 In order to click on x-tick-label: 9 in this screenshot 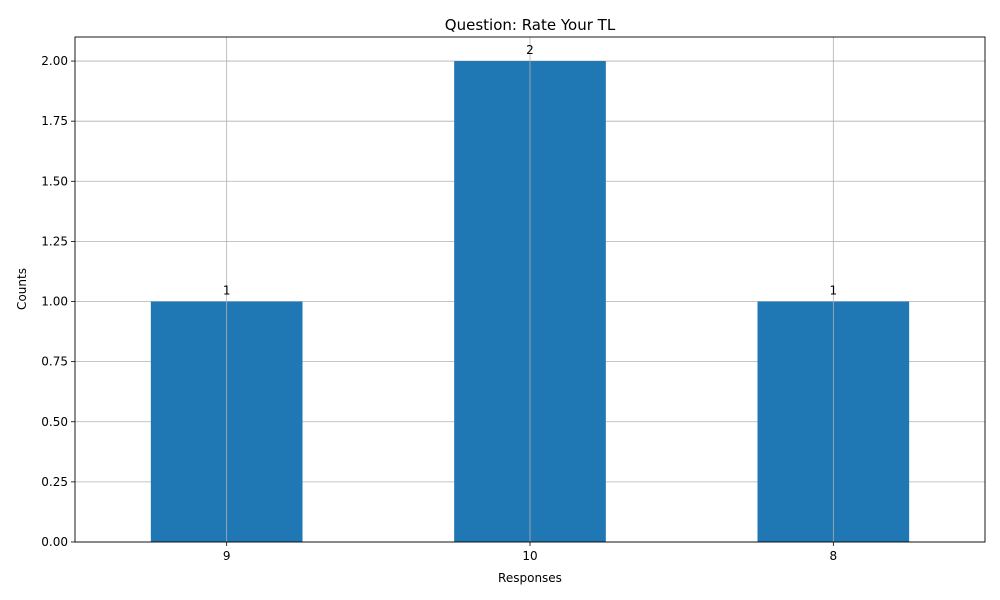, I will do `click(227, 556)`.